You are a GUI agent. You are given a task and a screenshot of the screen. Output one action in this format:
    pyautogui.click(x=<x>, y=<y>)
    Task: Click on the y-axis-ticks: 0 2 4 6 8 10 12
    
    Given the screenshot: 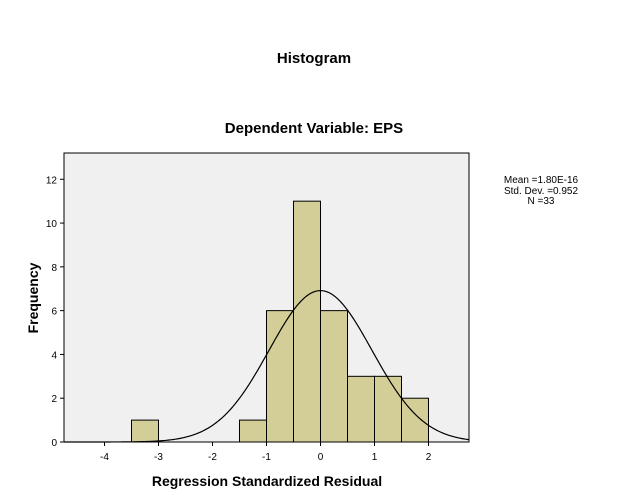 What is the action you would take?
    pyautogui.click(x=55, y=312)
    